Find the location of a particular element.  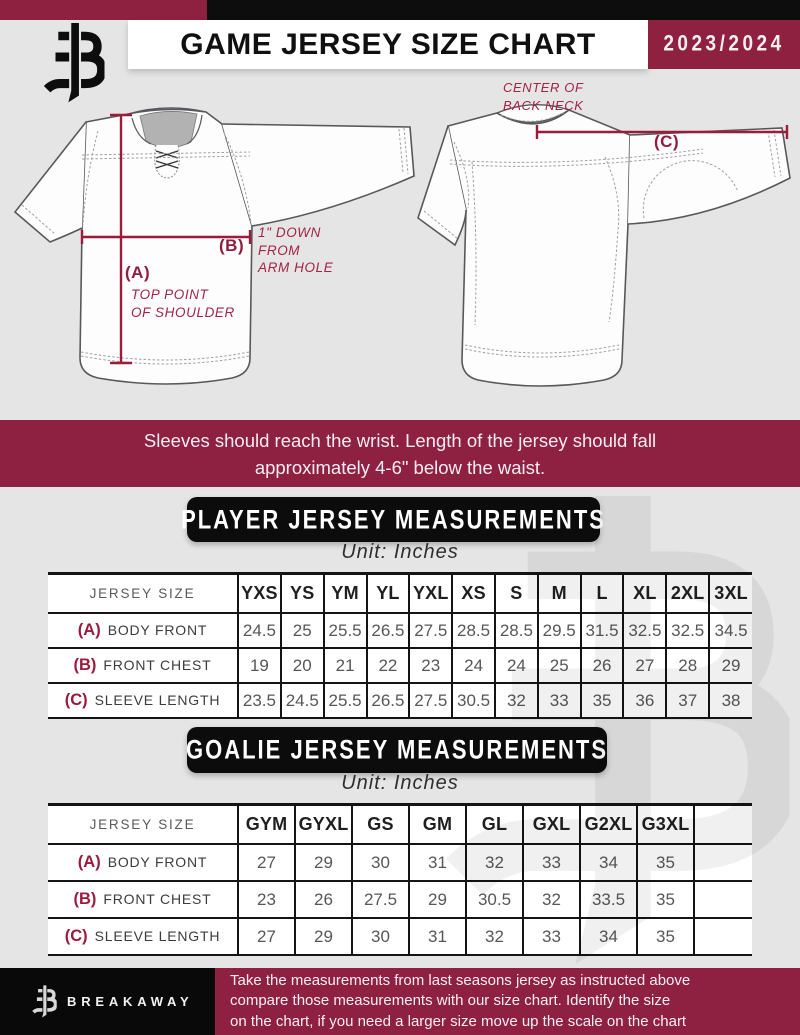

size-column-header: S is located at coordinates (515, 593).